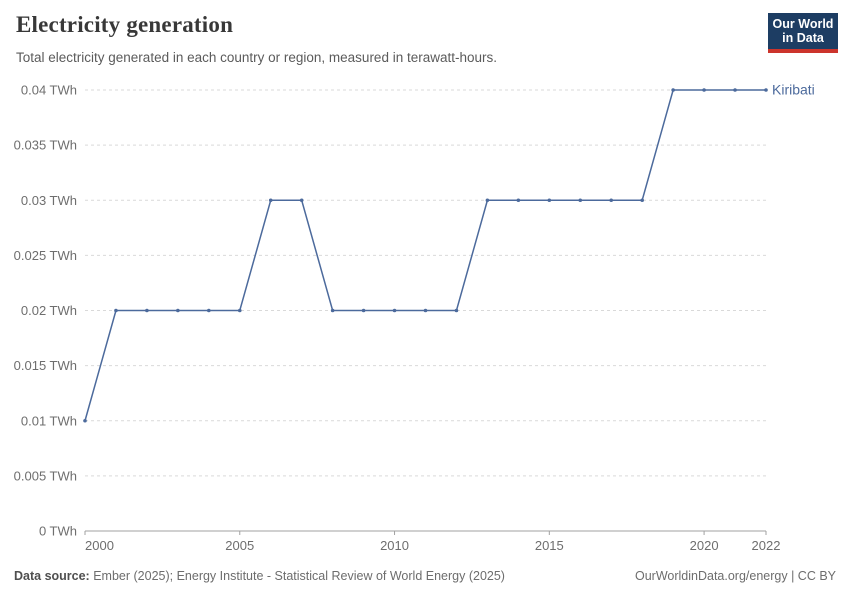 This screenshot has width=850, height=600. I want to click on x-tick-label: 2020, so click(704, 545).